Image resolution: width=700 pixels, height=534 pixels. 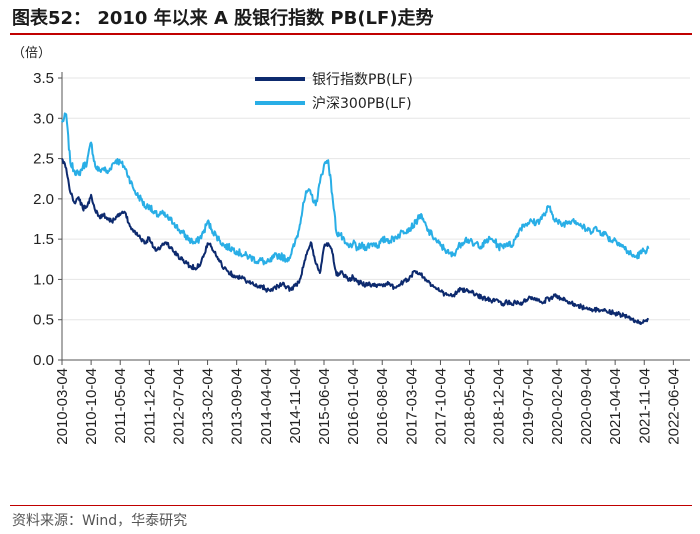 I want to click on x-tick-label: 2011-12-04, so click(x=149, y=406).